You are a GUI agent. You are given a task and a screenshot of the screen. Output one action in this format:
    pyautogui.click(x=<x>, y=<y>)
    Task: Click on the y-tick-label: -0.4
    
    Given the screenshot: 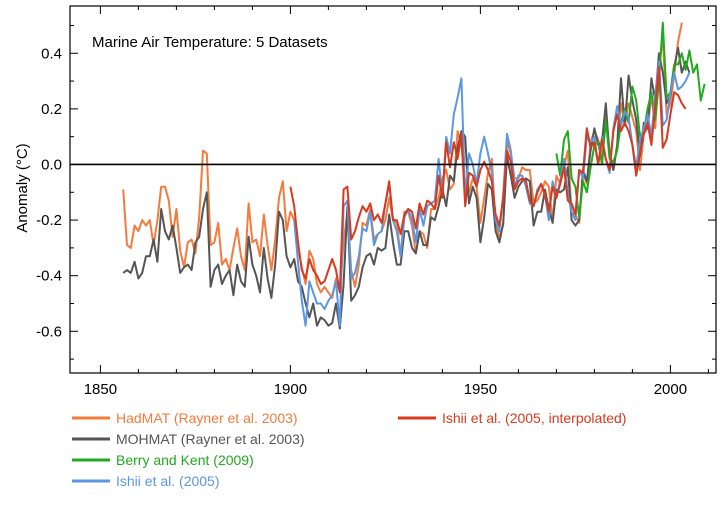 What is the action you would take?
    pyautogui.click(x=49, y=276)
    